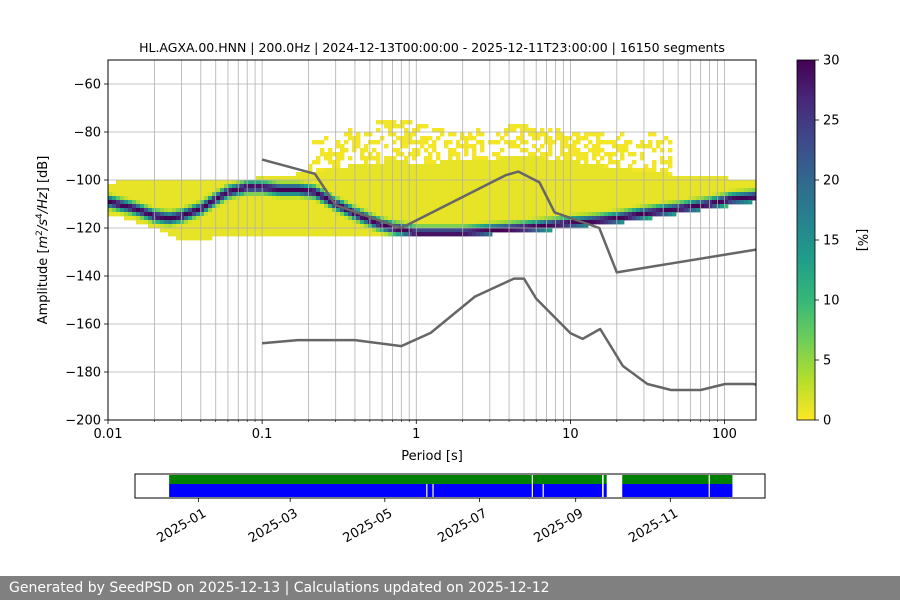 The height and width of the screenshot is (600, 900). I want to click on y-axis: −200−180−160−140−120−100−80−60, so click(86, 253).